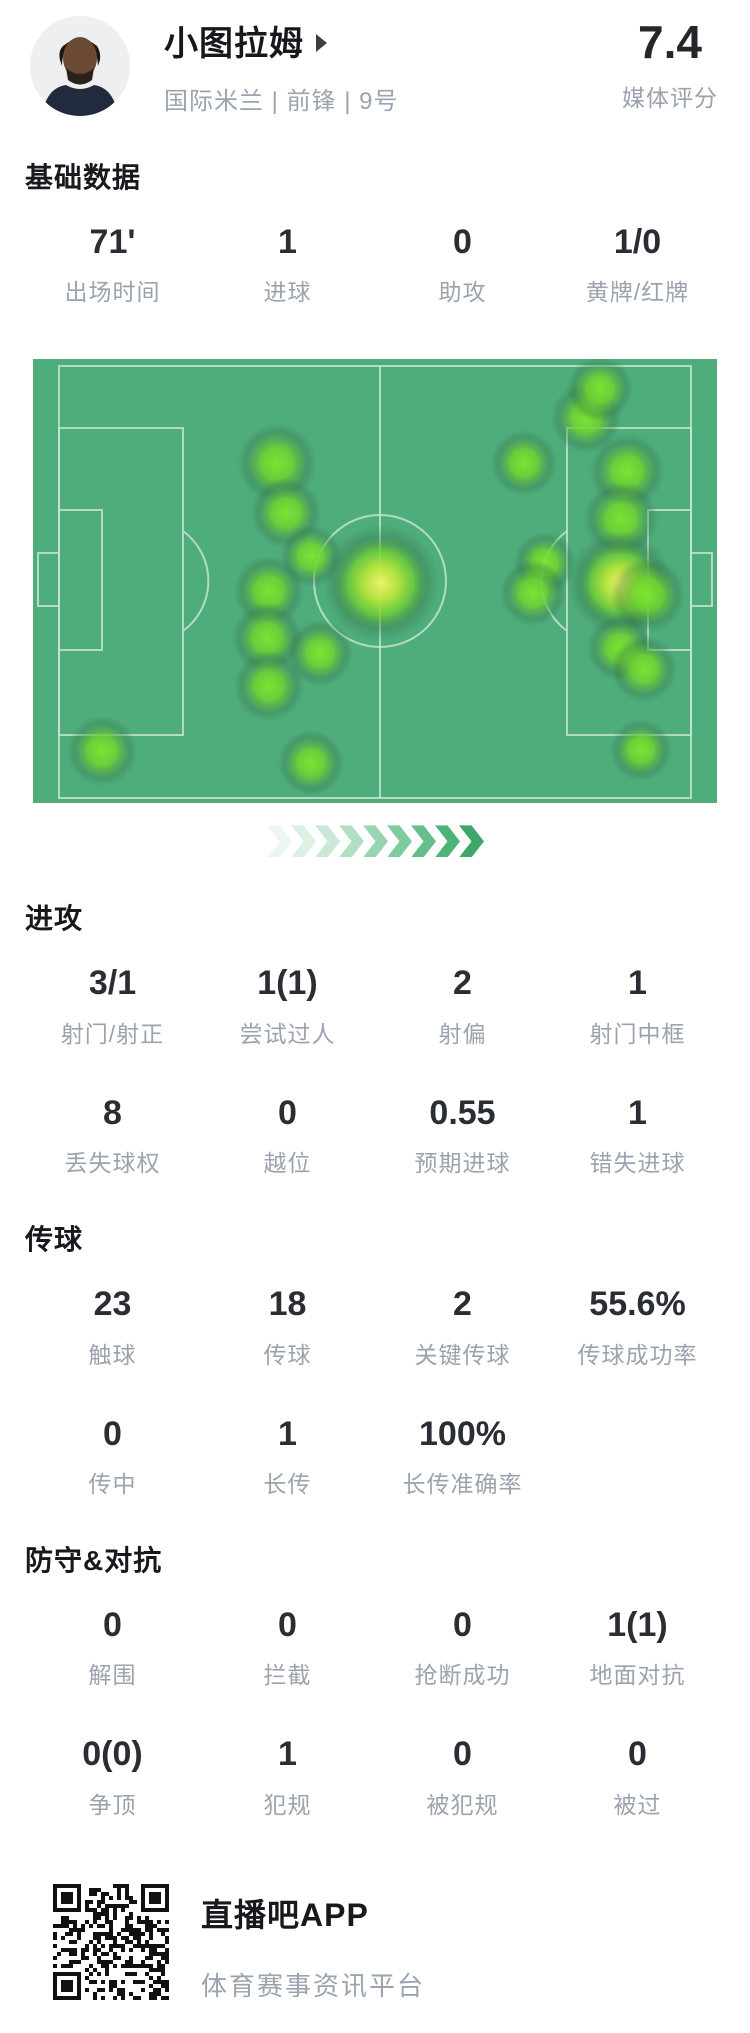  Describe the element at coordinates (281, 101) in the screenshot. I see `player-meta: 国际米兰 | 前锋 | 9号` at that location.